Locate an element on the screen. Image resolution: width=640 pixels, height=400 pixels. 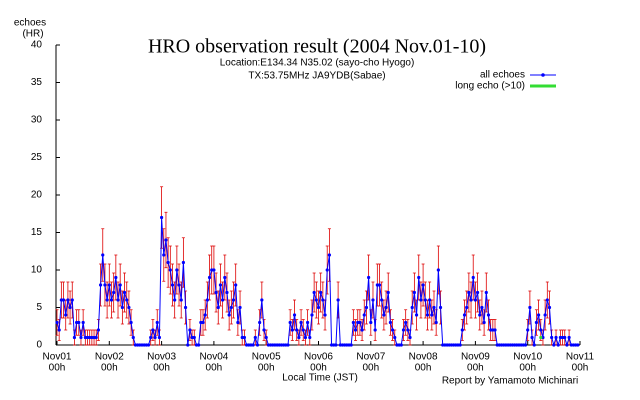
x-axis-label: Local Time (JST) is located at coordinates (320, 378).